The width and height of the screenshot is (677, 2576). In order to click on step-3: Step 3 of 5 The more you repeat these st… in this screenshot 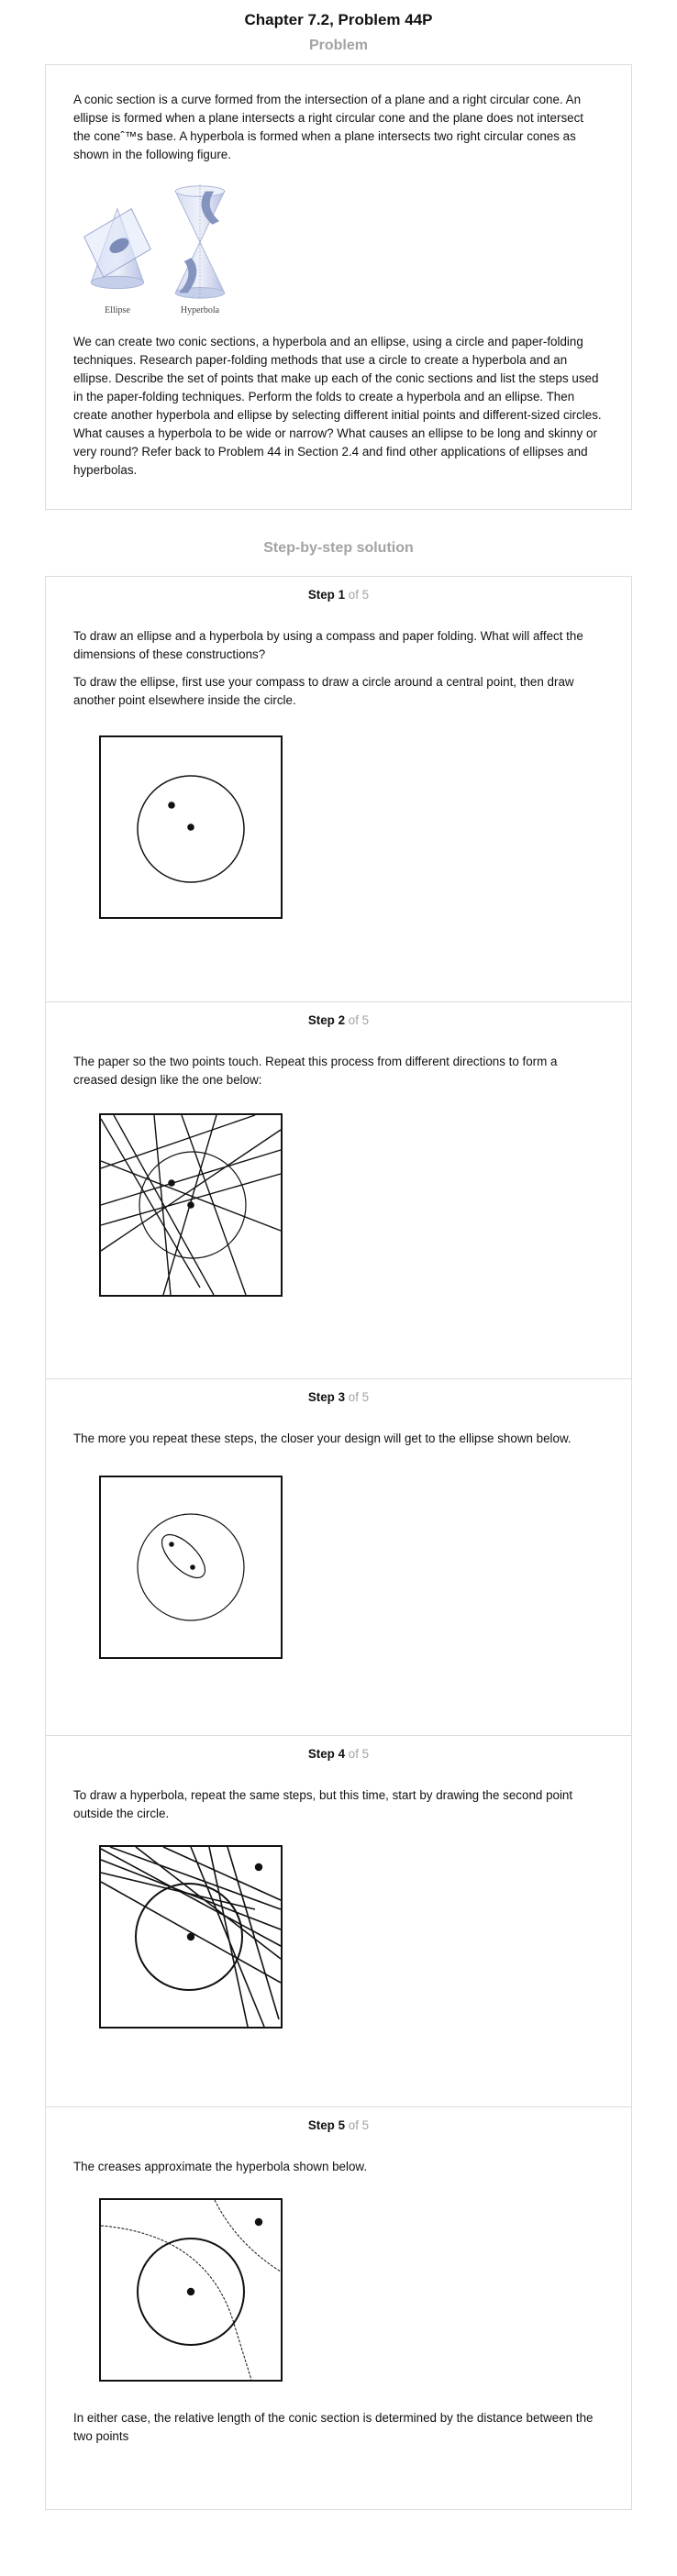, I will do `click(339, 1557)`.